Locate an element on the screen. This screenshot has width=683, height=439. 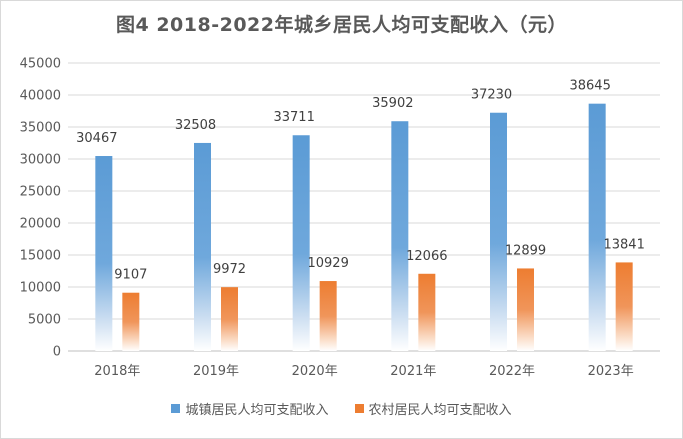
y-tick-label: 45000 is located at coordinates (40, 64).